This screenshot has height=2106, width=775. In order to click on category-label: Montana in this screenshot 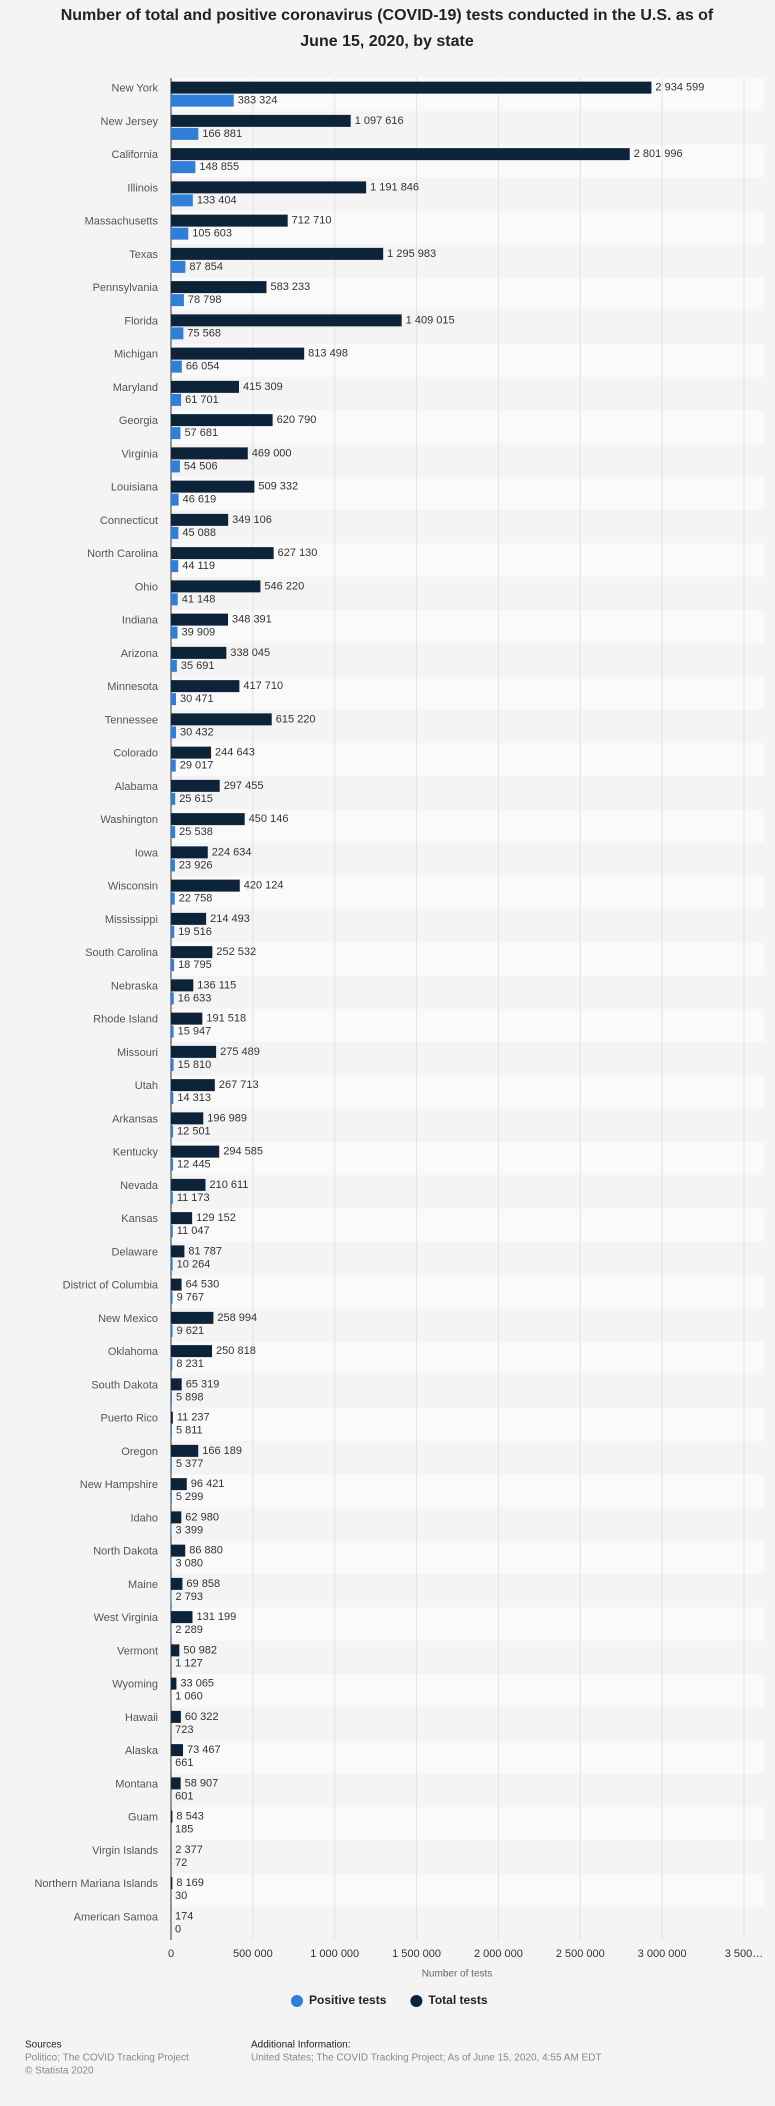, I will do `click(137, 1784)`.